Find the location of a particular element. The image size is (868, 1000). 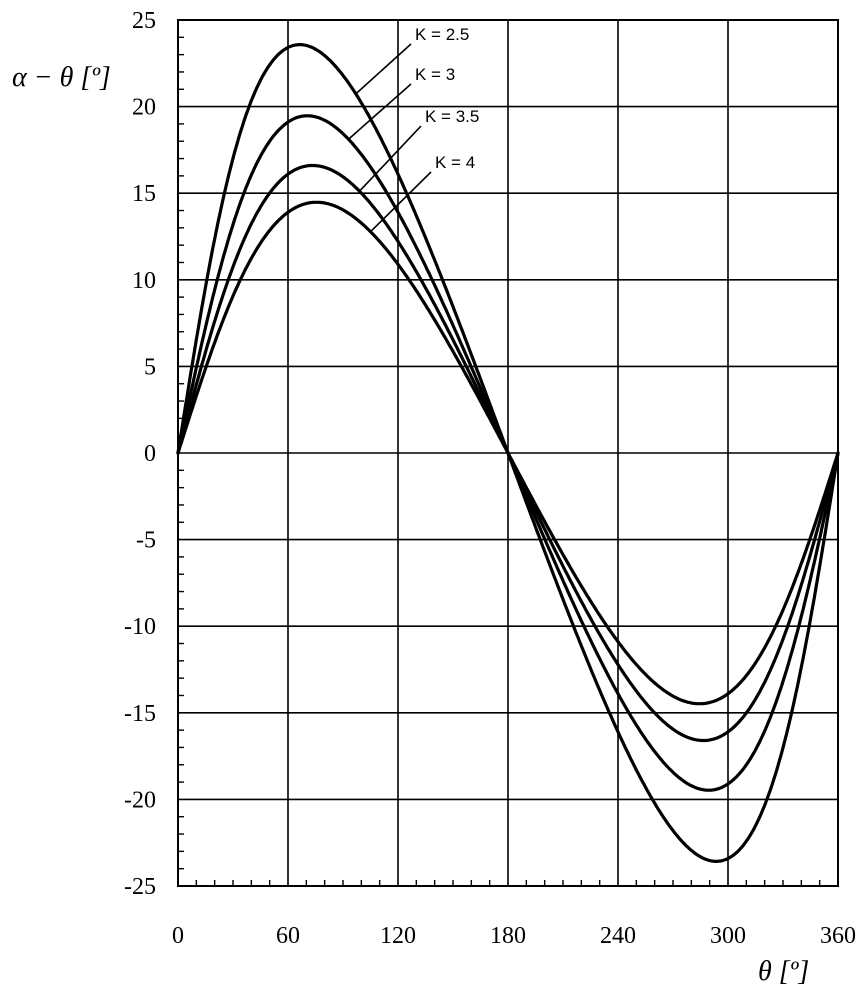

x-tick-label: 240 is located at coordinates (618, 936).